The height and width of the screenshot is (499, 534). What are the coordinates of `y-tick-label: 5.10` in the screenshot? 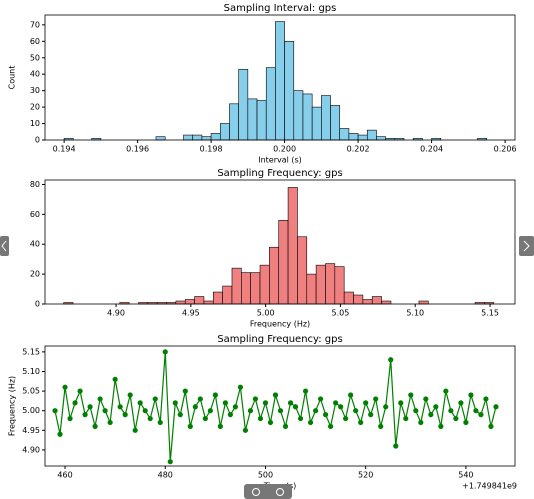 It's located at (31, 371).